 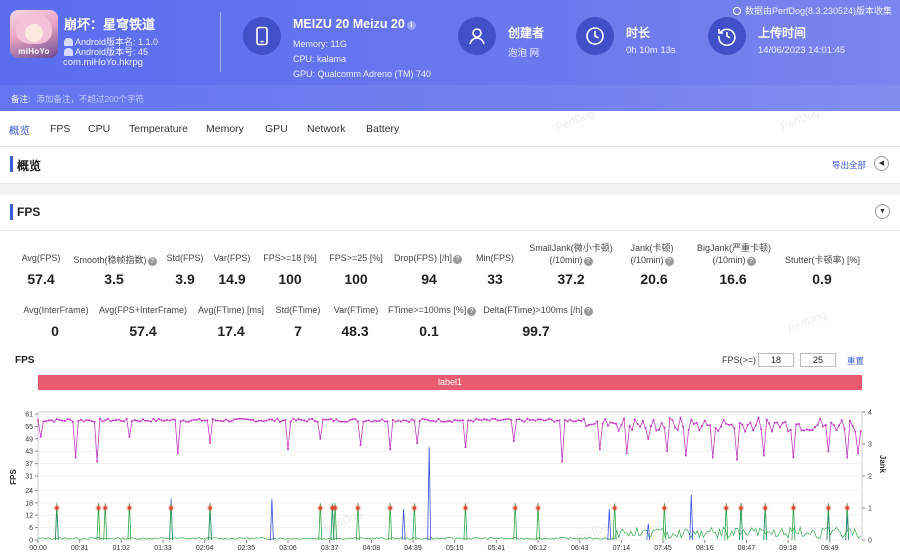 What do you see at coordinates (29, 166) in the screenshot?
I see `overview-title: 概览` at bounding box center [29, 166].